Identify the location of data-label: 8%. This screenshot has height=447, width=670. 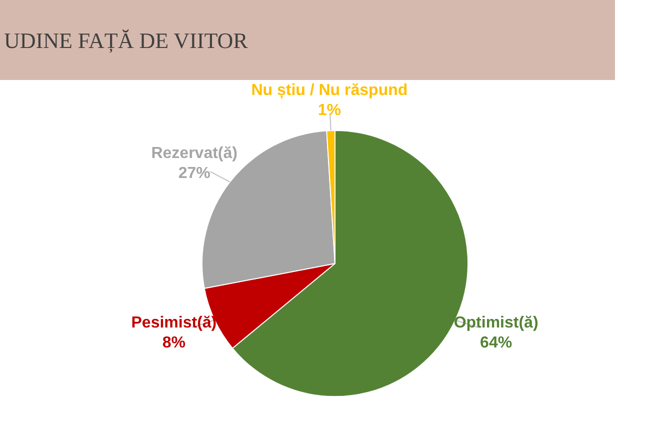
(174, 343).